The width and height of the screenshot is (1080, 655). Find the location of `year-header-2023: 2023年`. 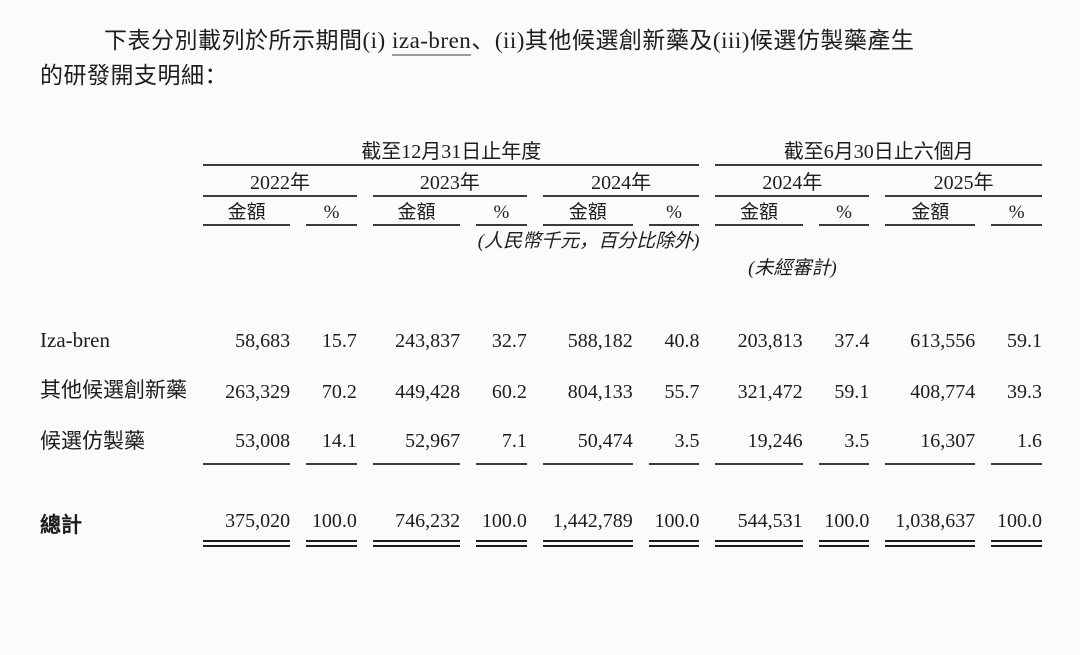

year-header-2023: 2023年 is located at coordinates (449, 181).